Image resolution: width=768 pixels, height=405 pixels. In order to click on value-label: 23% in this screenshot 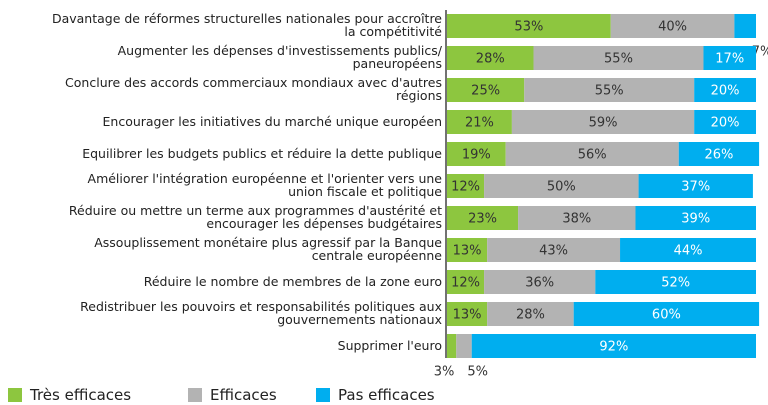, I will do `click(482, 219)`.